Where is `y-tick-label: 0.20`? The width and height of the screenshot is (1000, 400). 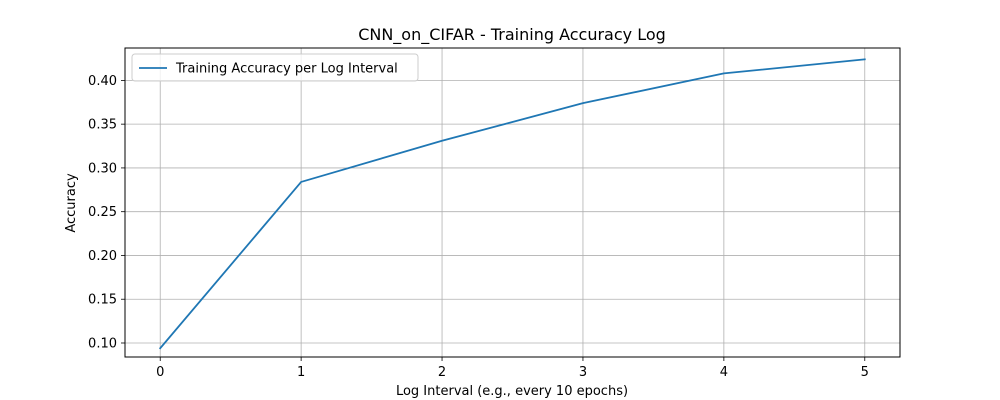 y-tick-label: 0.20 is located at coordinates (102, 256).